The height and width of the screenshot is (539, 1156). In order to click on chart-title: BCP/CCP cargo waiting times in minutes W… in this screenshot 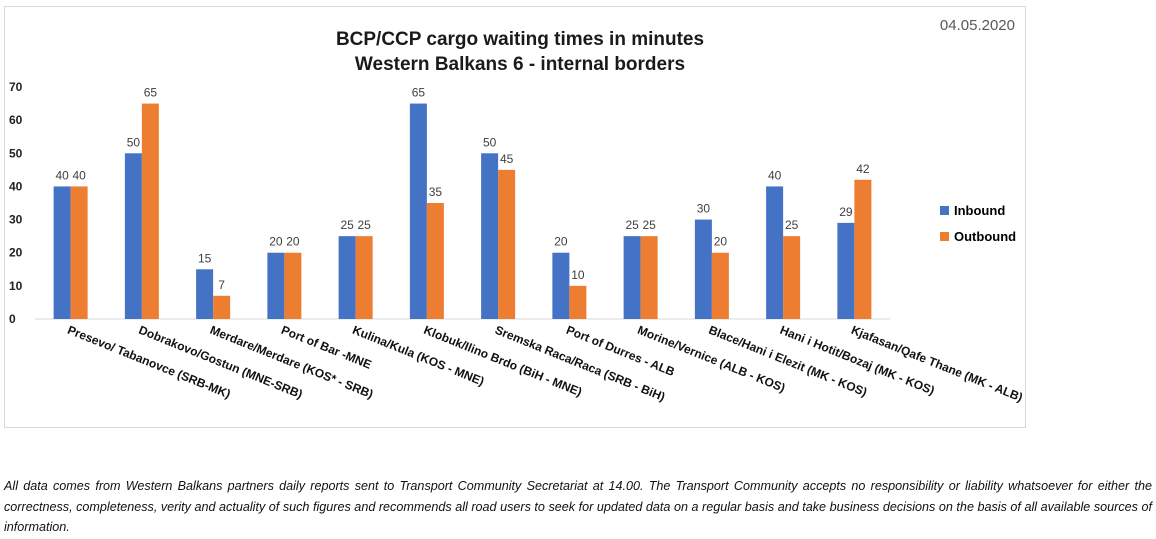, I will do `click(520, 52)`.